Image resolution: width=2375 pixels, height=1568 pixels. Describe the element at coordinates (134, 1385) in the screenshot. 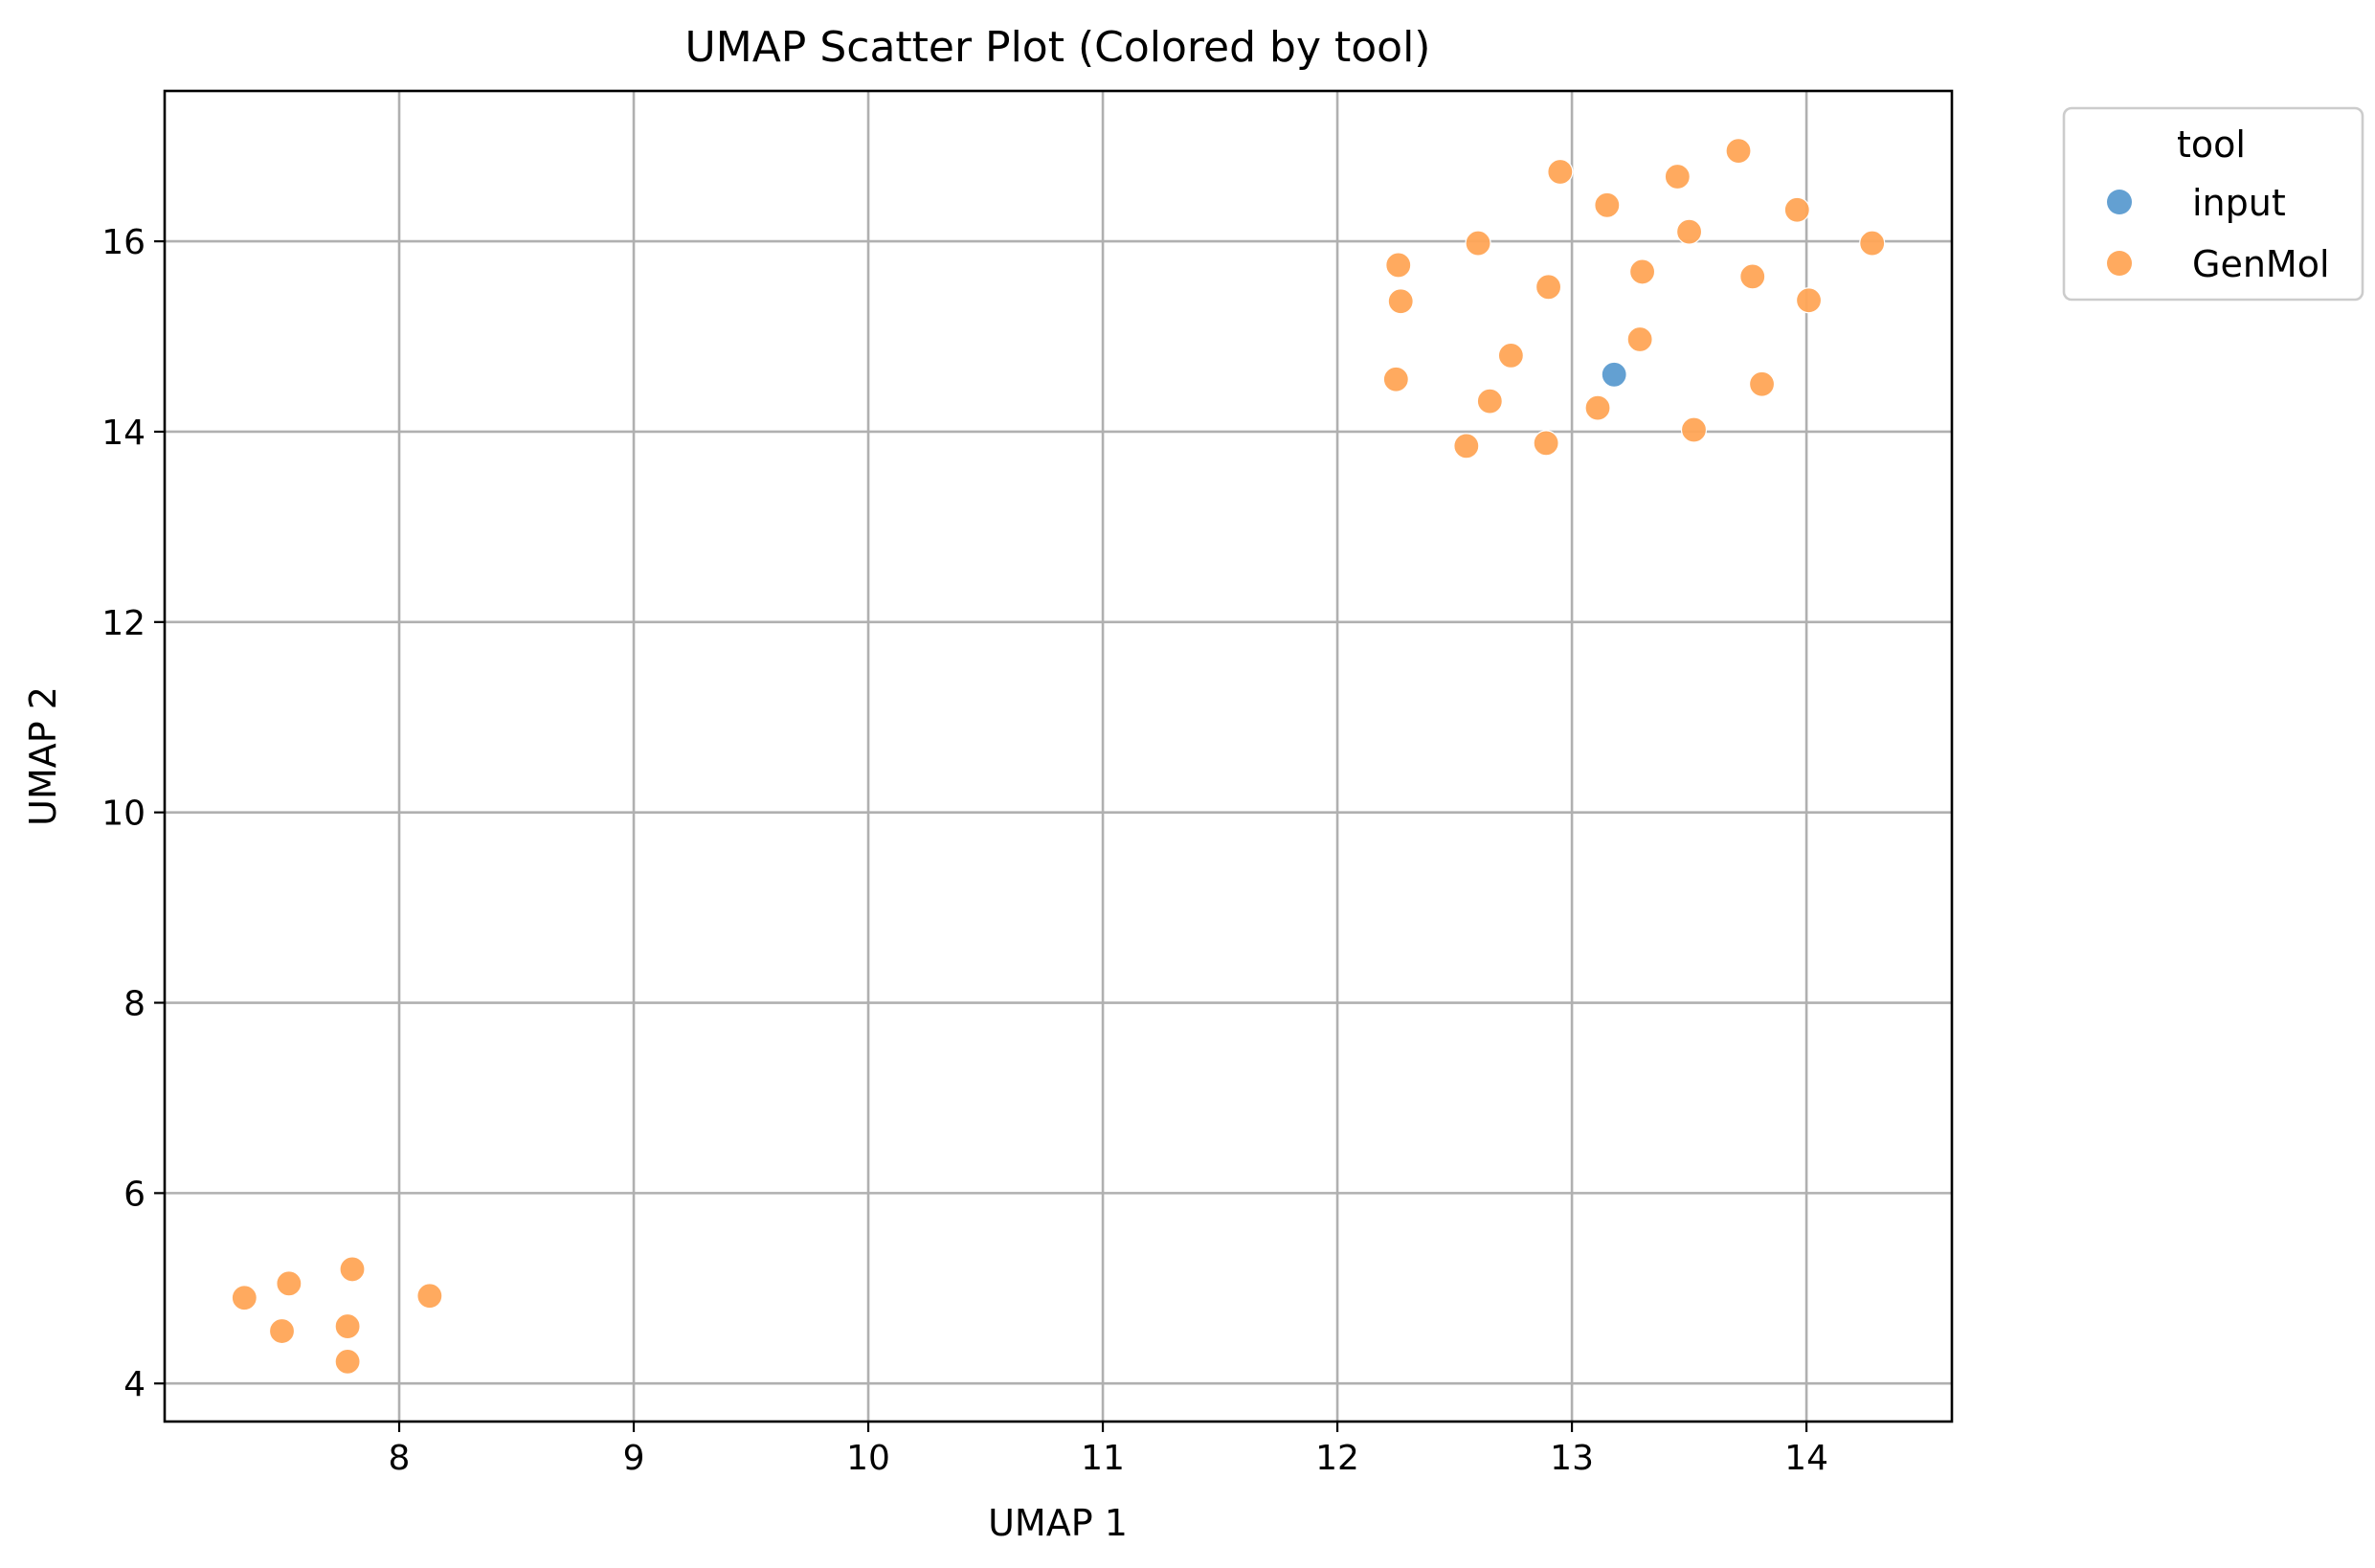

I see `y-tick-label: 4` at that location.